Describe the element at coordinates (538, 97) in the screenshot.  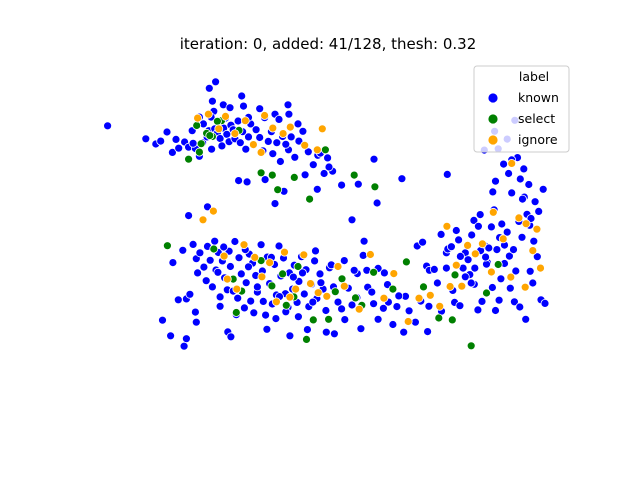
I see `legend-label-known: known` at that location.